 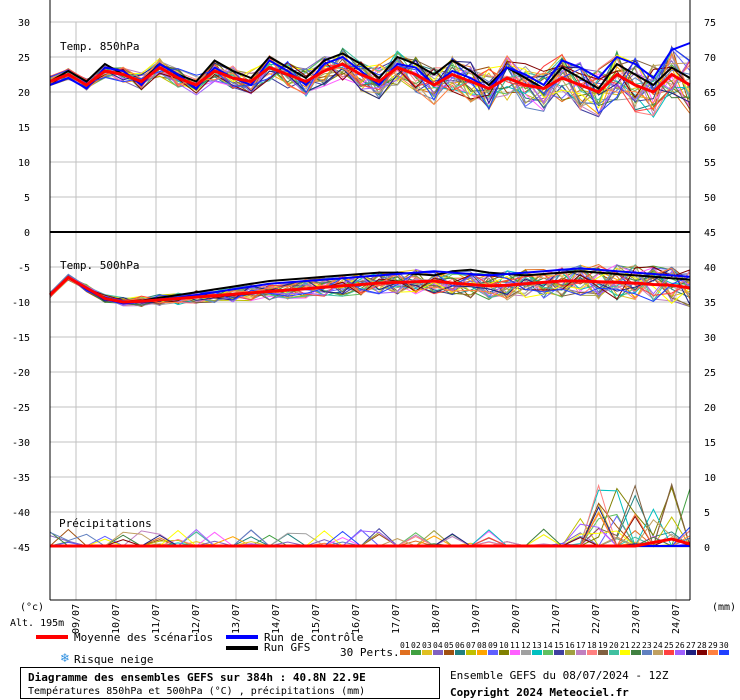 What do you see at coordinates (710, 303) in the screenshot?
I see `right-tick-label: 35` at bounding box center [710, 303].